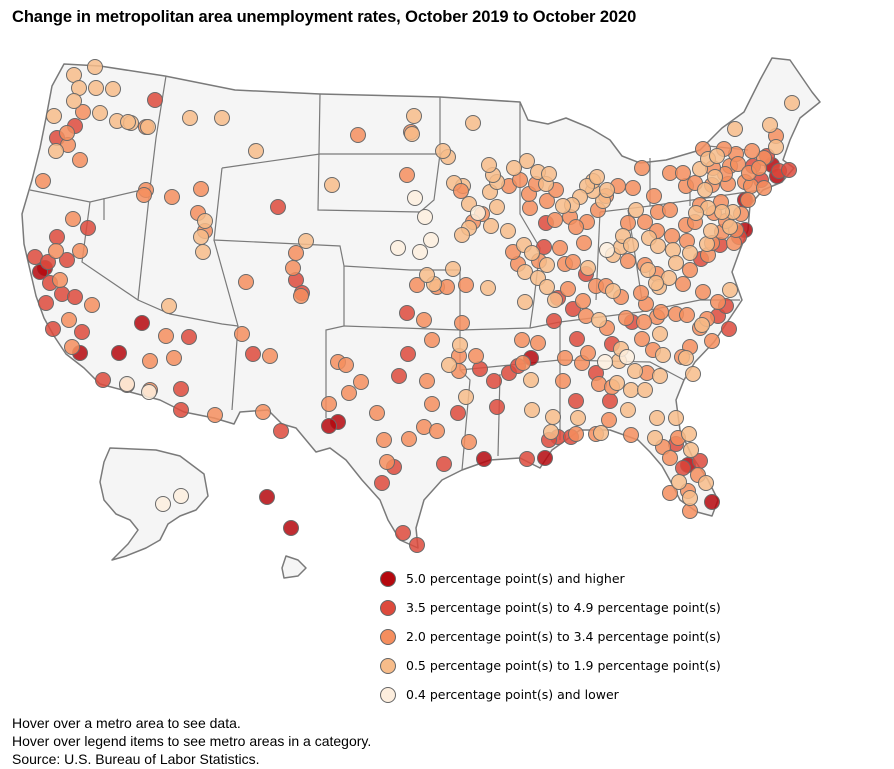 The width and height of the screenshot is (894, 769). I want to click on legend-item-cat5: 0.4 percentage point(s) and lower, so click(550, 694).